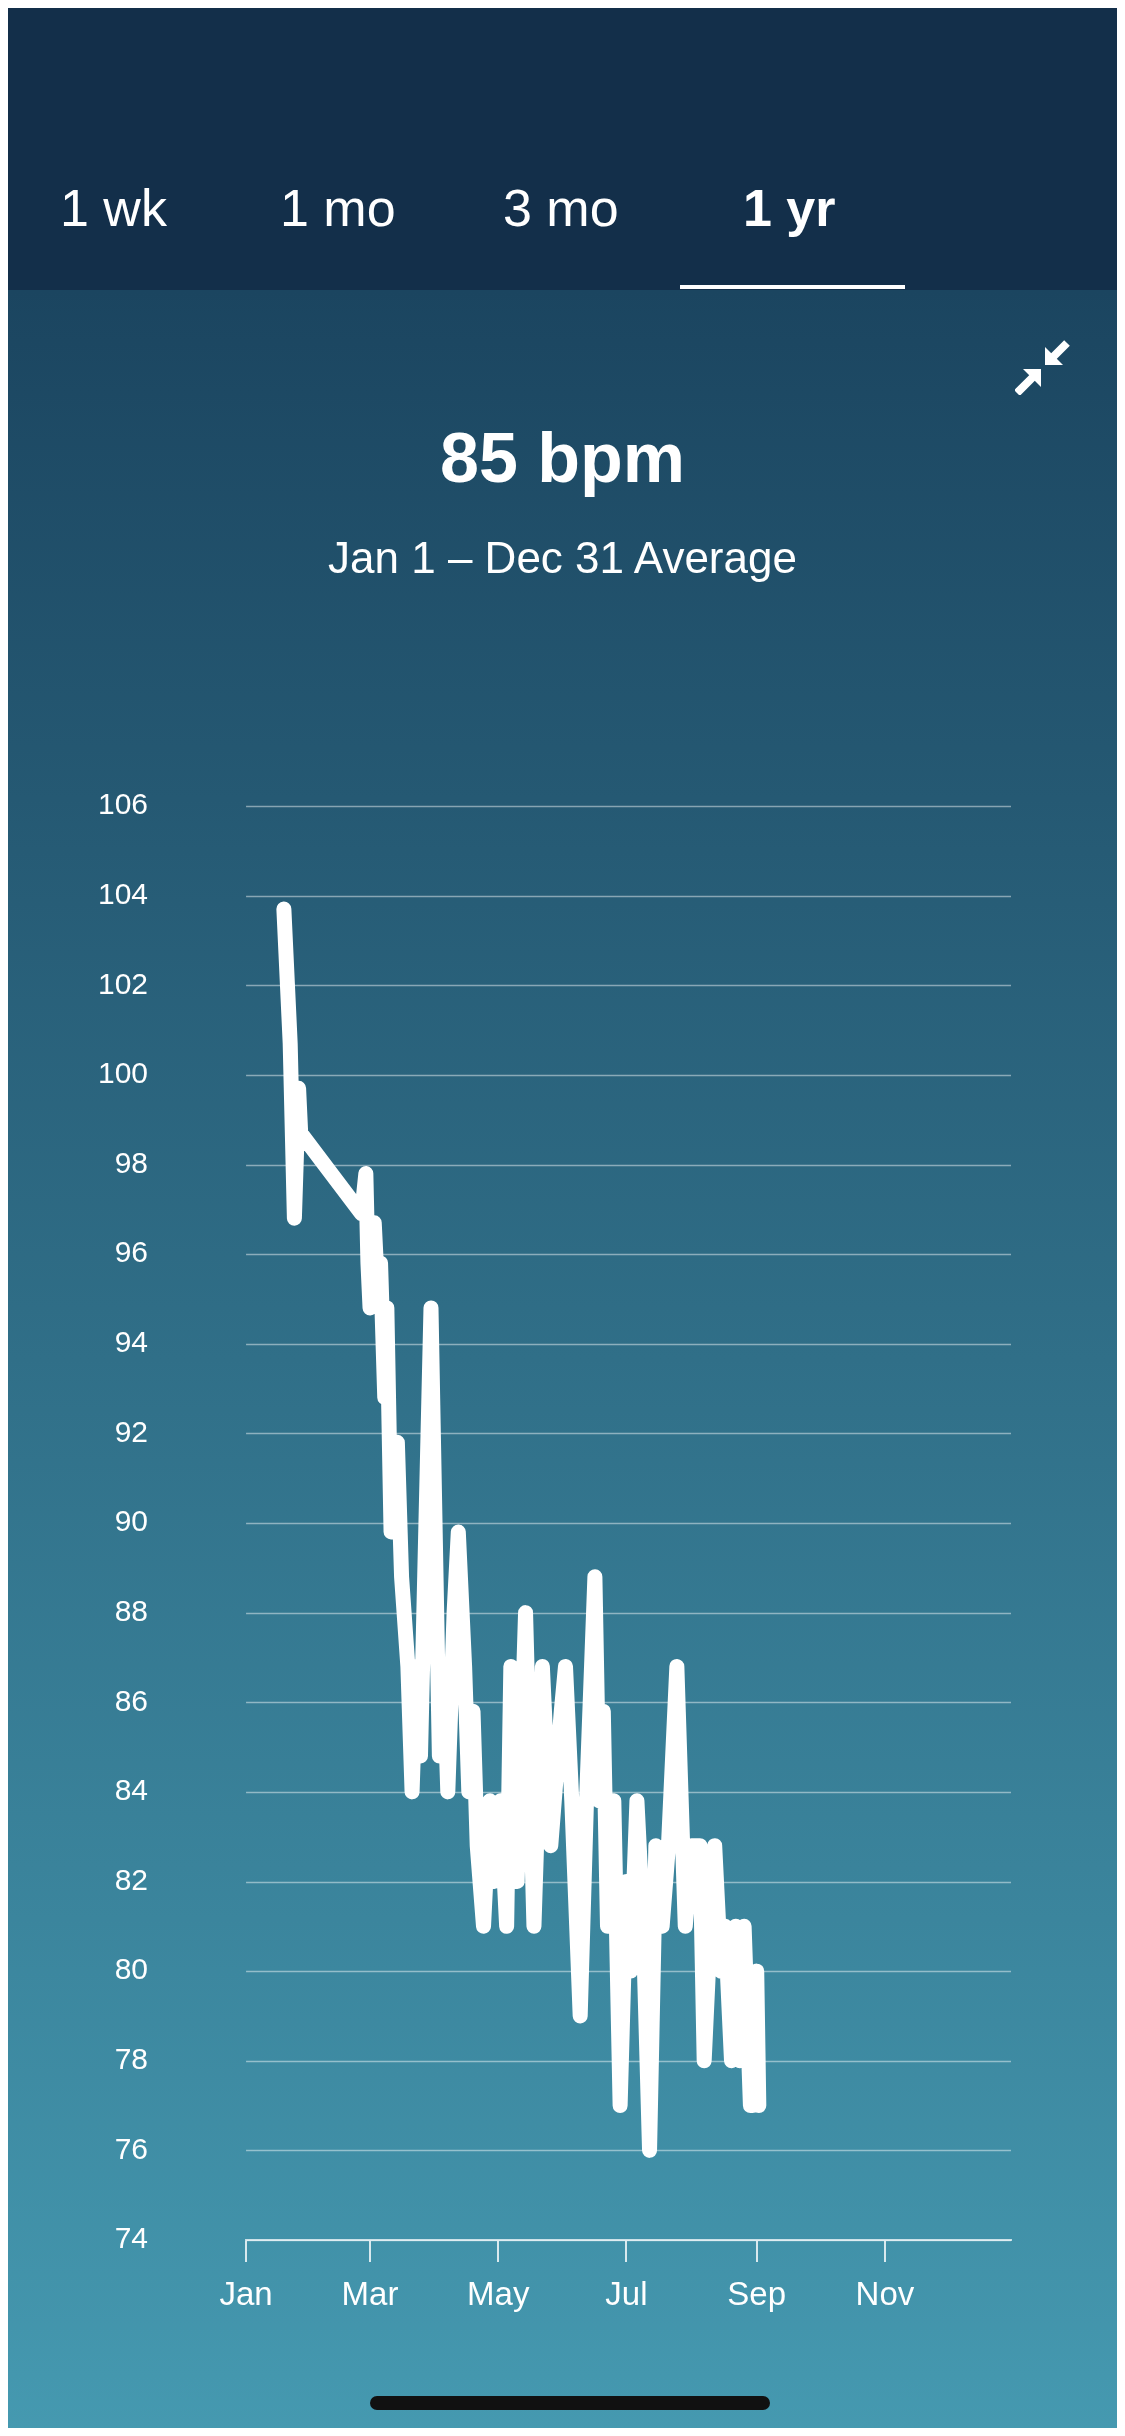  I want to click on y-tick-label: 76, so click(131, 2148).